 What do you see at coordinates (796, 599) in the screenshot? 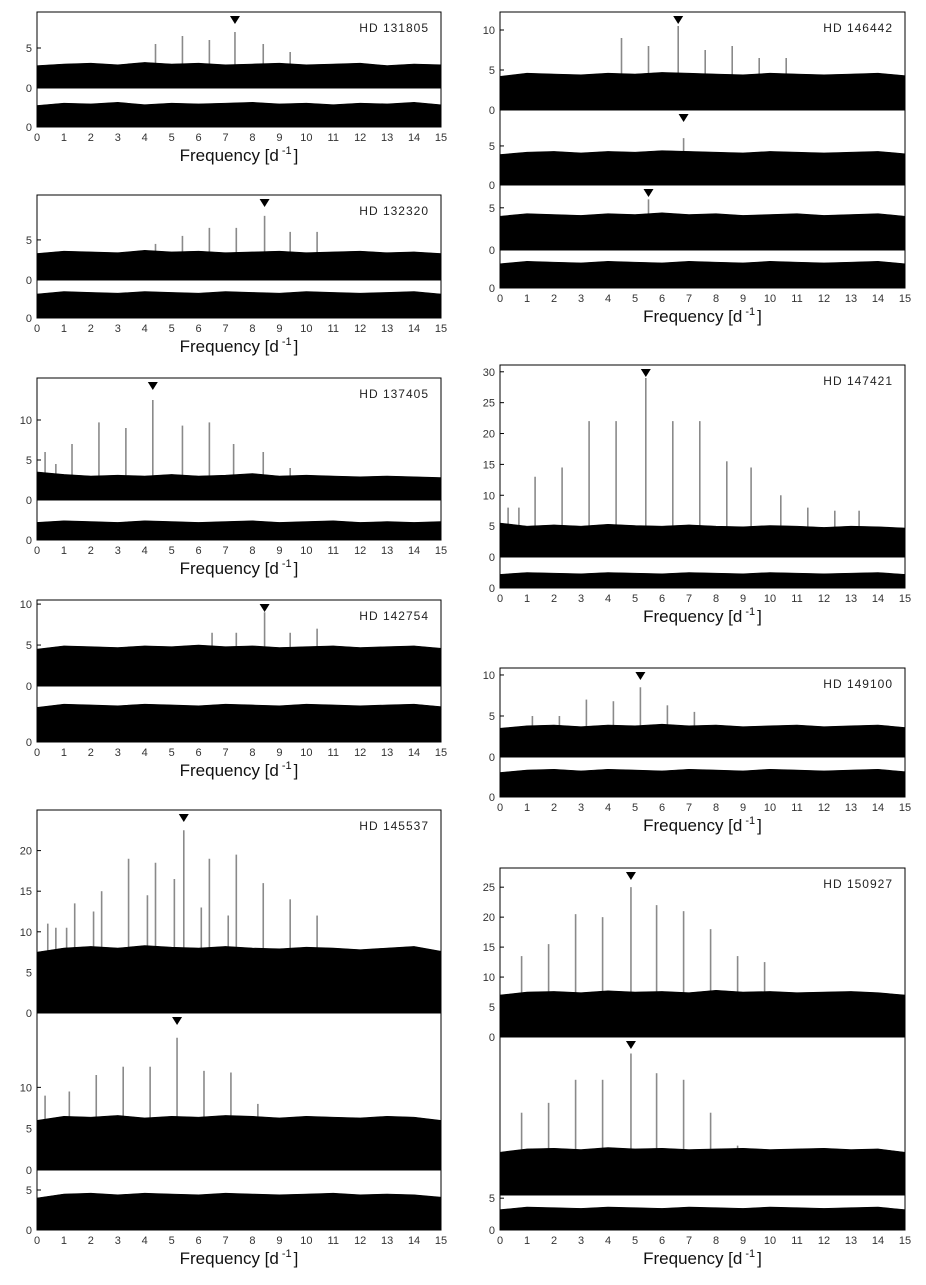
I see `x-tick-label: 11` at bounding box center [796, 599].